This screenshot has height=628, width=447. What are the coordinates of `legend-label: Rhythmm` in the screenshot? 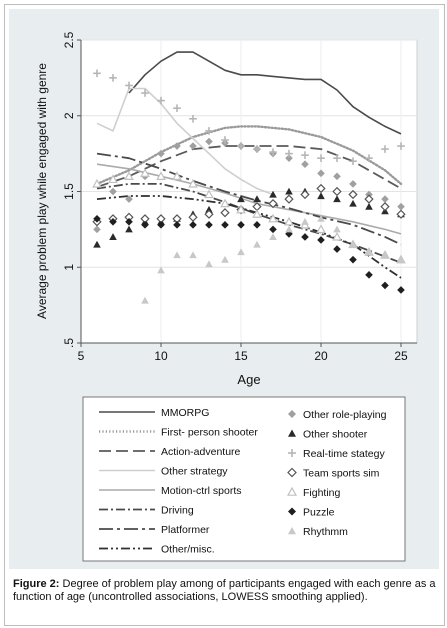 It's located at (325, 532).